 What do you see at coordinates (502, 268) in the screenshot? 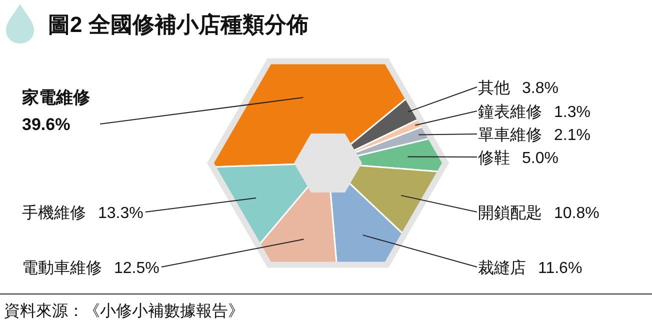
I see `slice-label: 裁縫店` at bounding box center [502, 268].